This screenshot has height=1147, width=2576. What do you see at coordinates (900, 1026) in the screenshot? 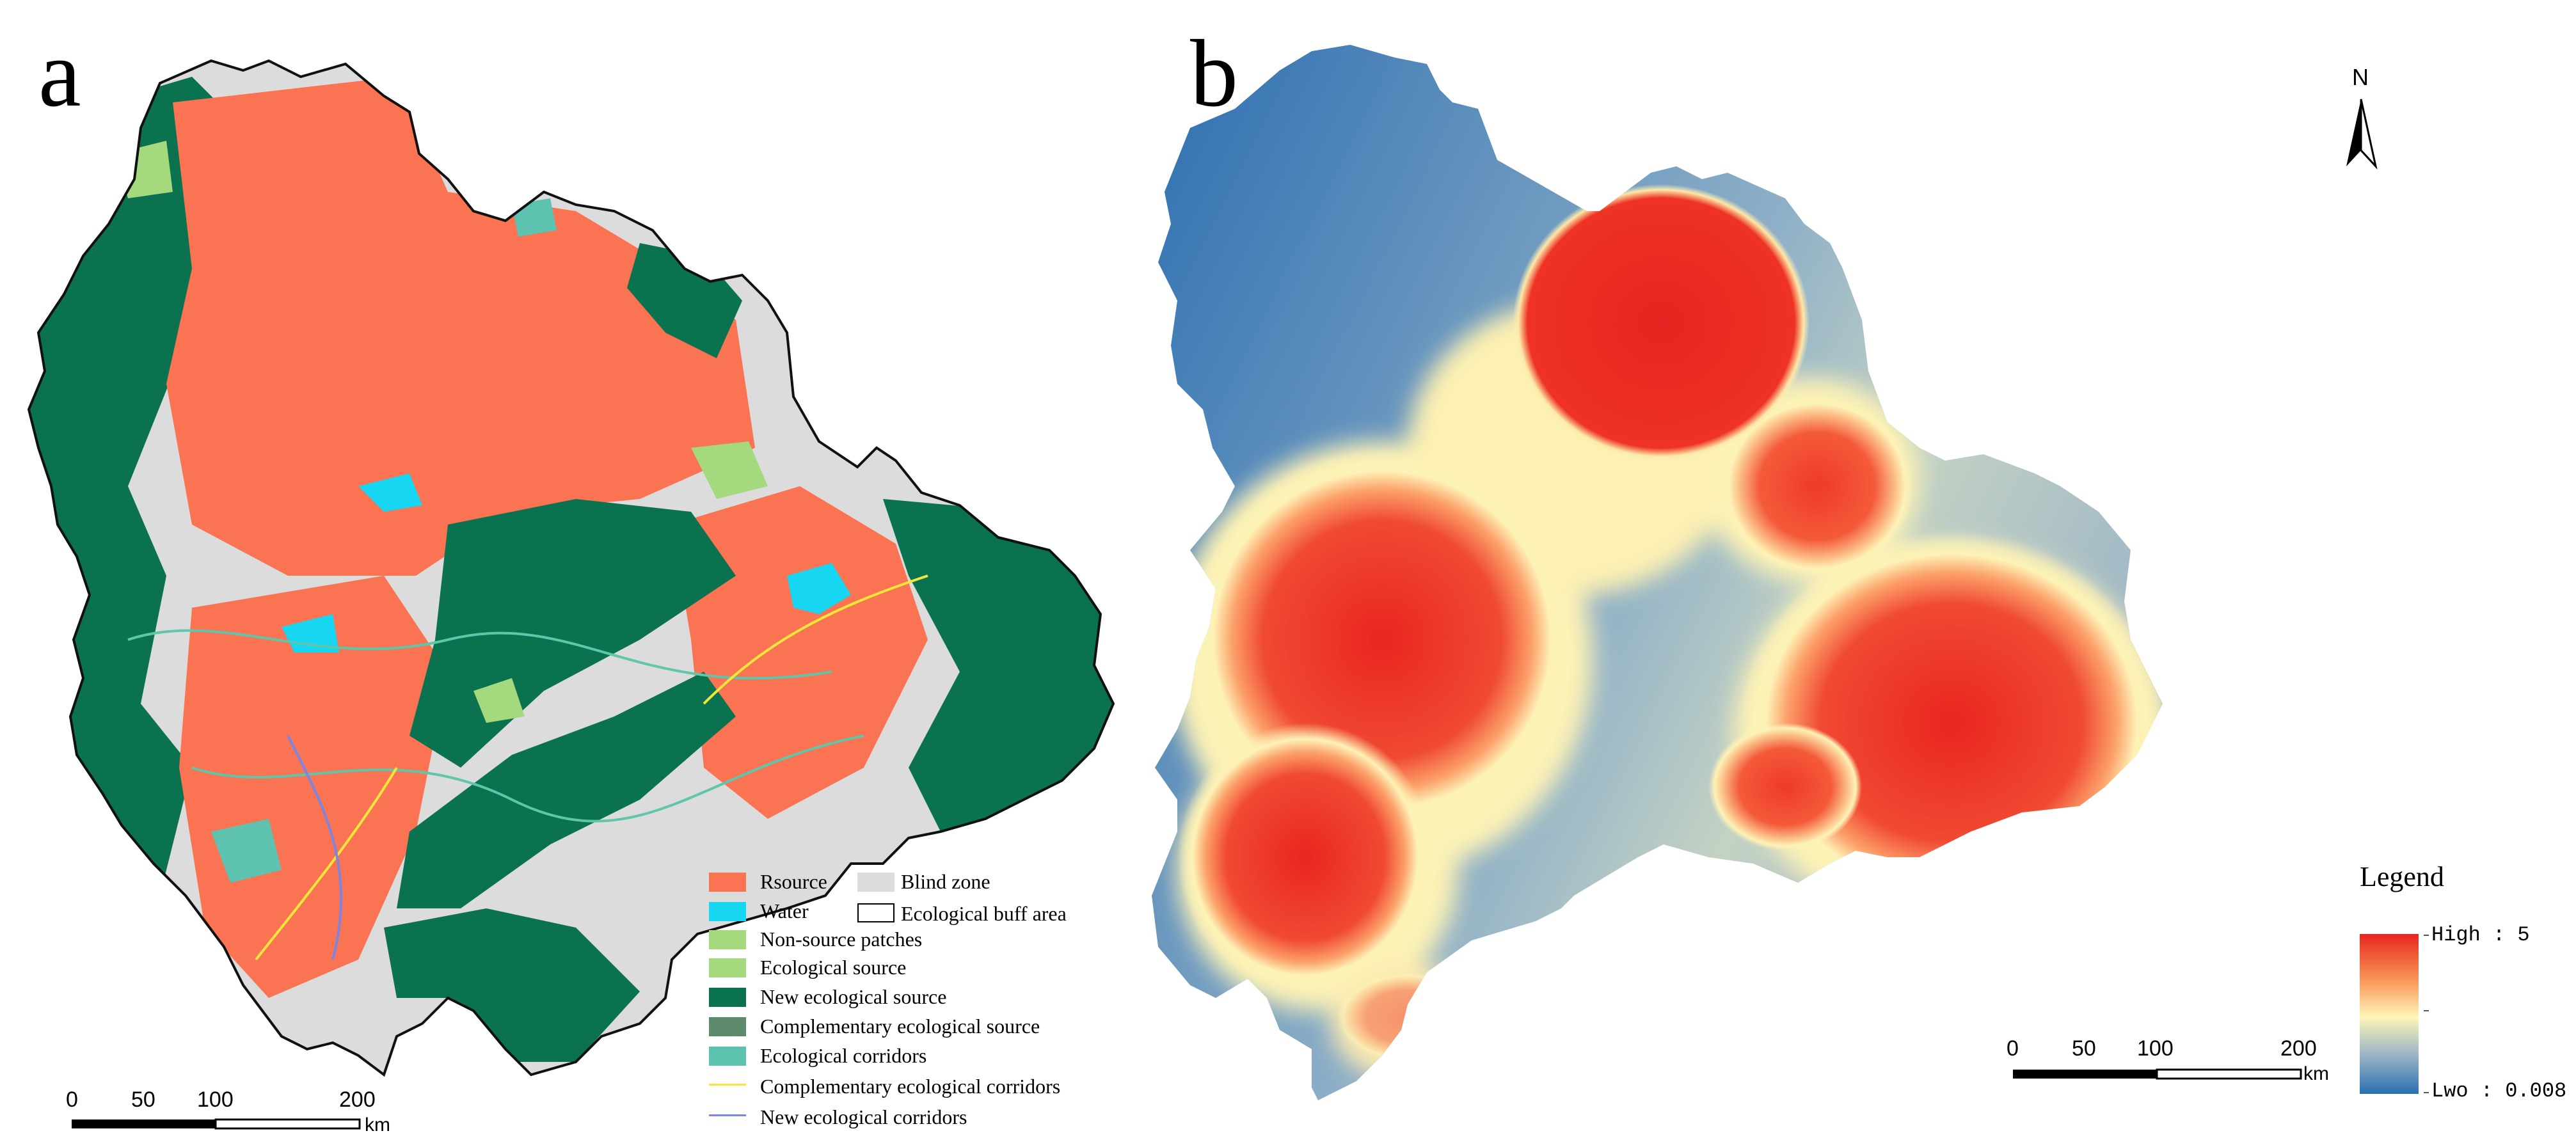
I see `legend-label-complementary-ecological-source: Complementary ecological source` at bounding box center [900, 1026].